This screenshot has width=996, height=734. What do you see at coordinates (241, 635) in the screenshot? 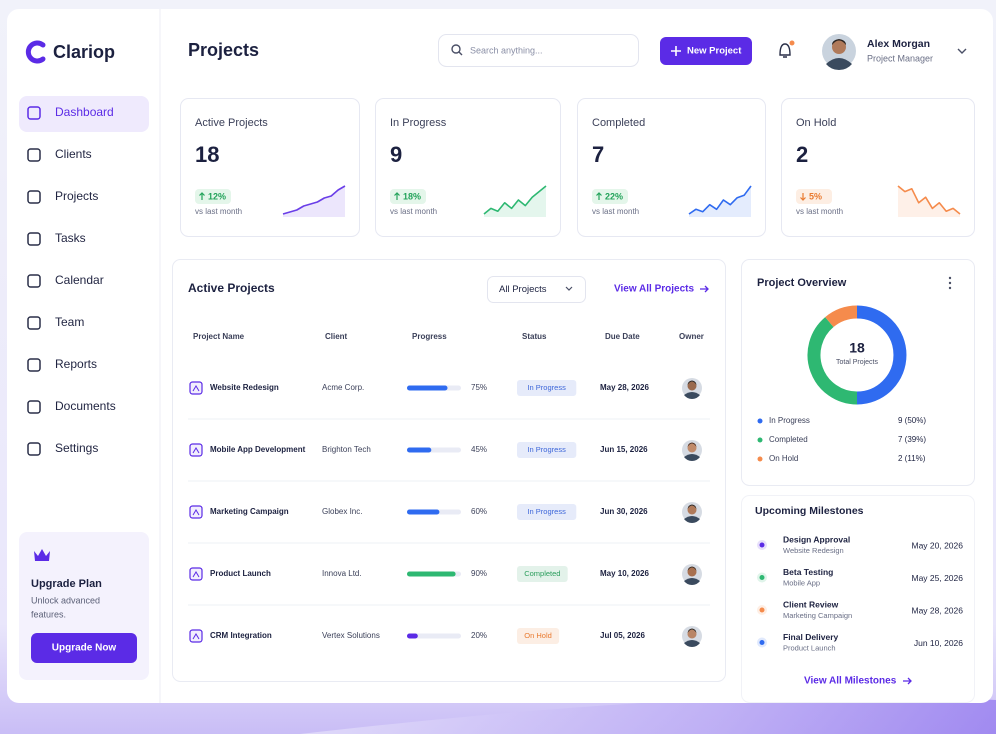
I see `project-name: CRM Integration` at bounding box center [241, 635].